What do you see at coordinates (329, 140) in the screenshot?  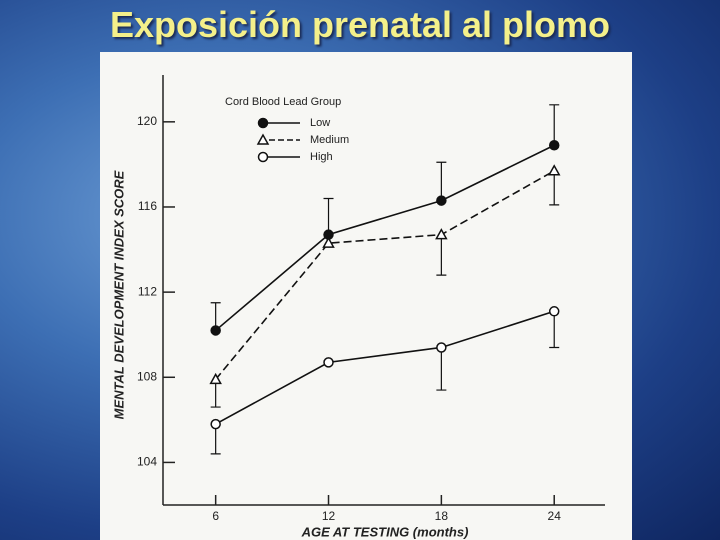 I see `legend-label: Medium` at bounding box center [329, 140].